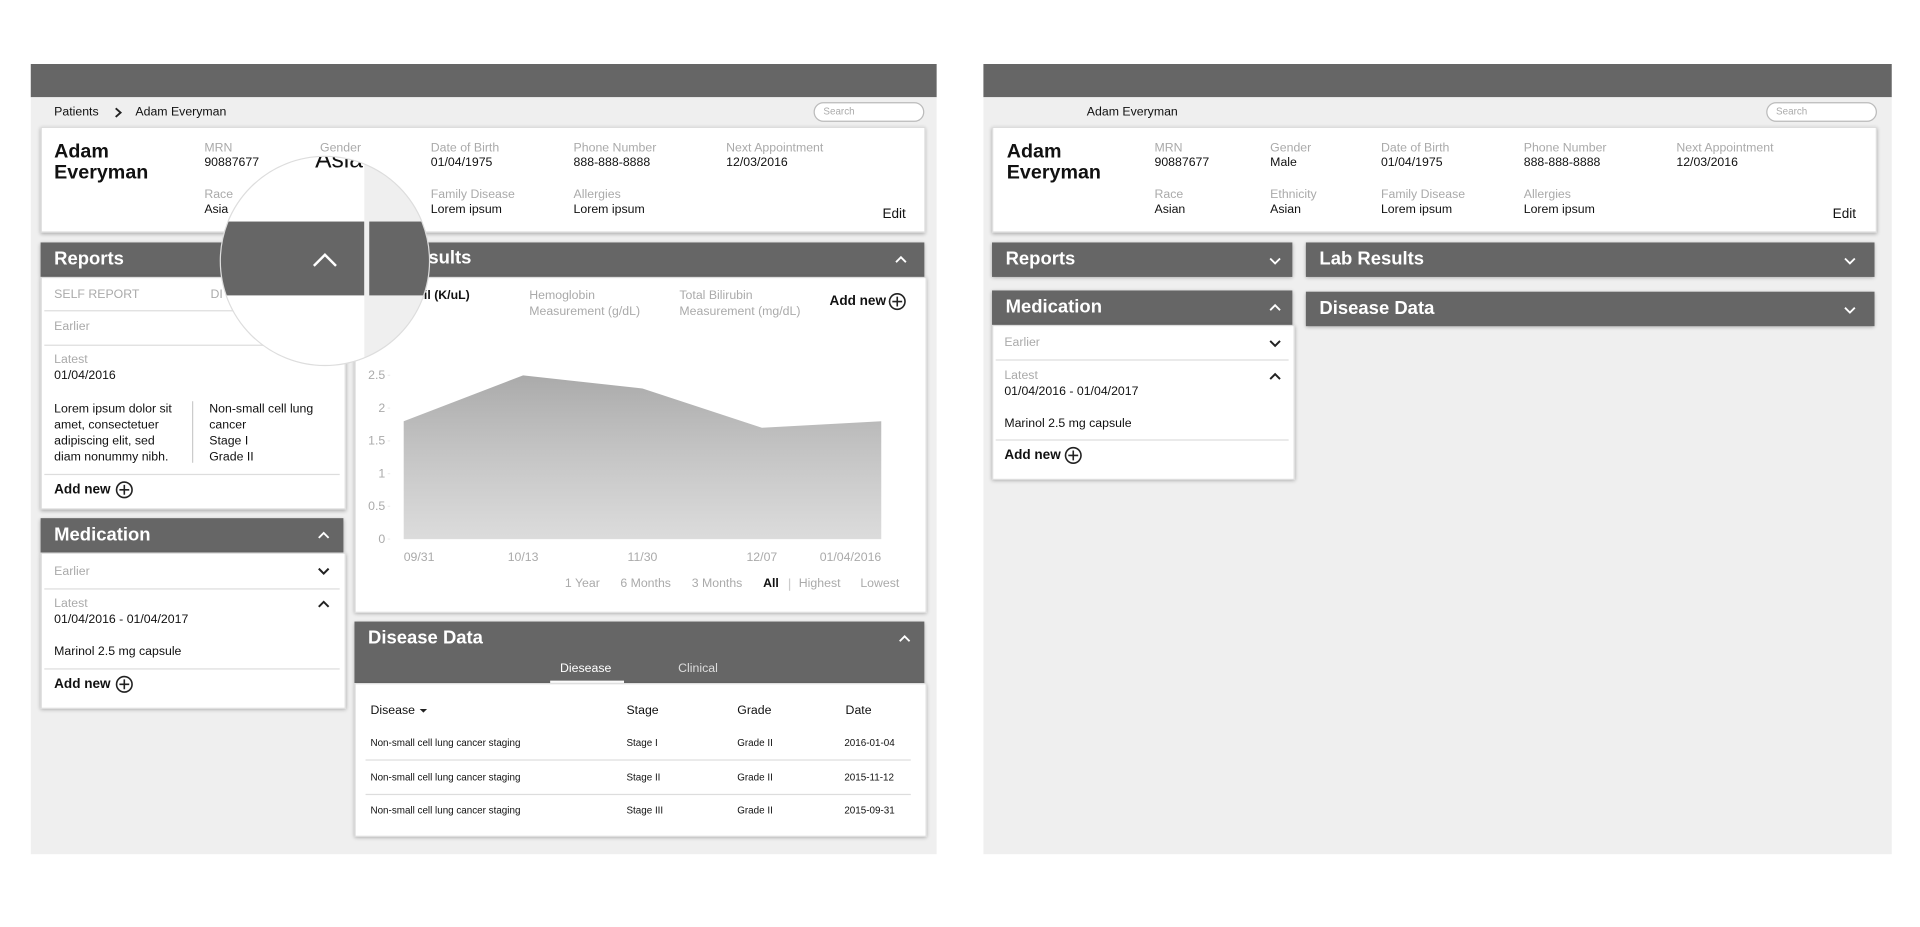 The height and width of the screenshot is (927, 1920). What do you see at coordinates (1142, 259) in the screenshot?
I see `panel-header: Reports` at bounding box center [1142, 259].